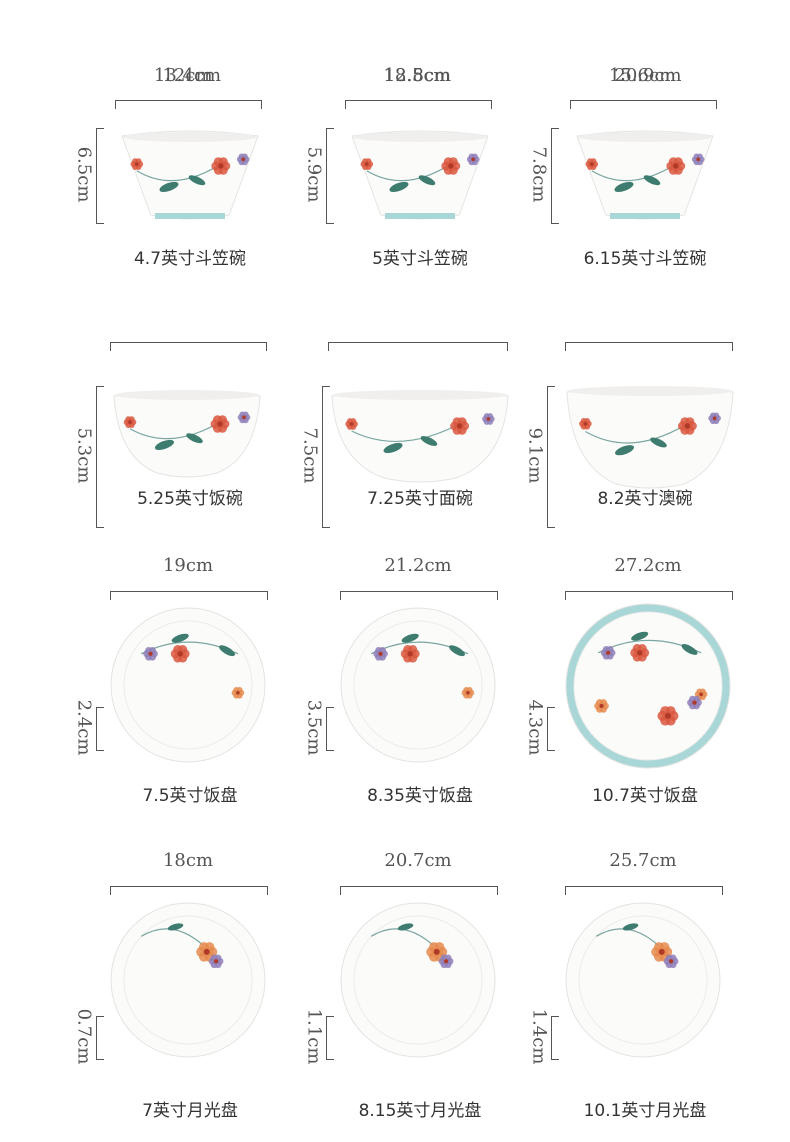  Describe the element at coordinates (420, 1111) in the screenshot. I see `product-name-label: 8.15英寸月光盘` at that location.